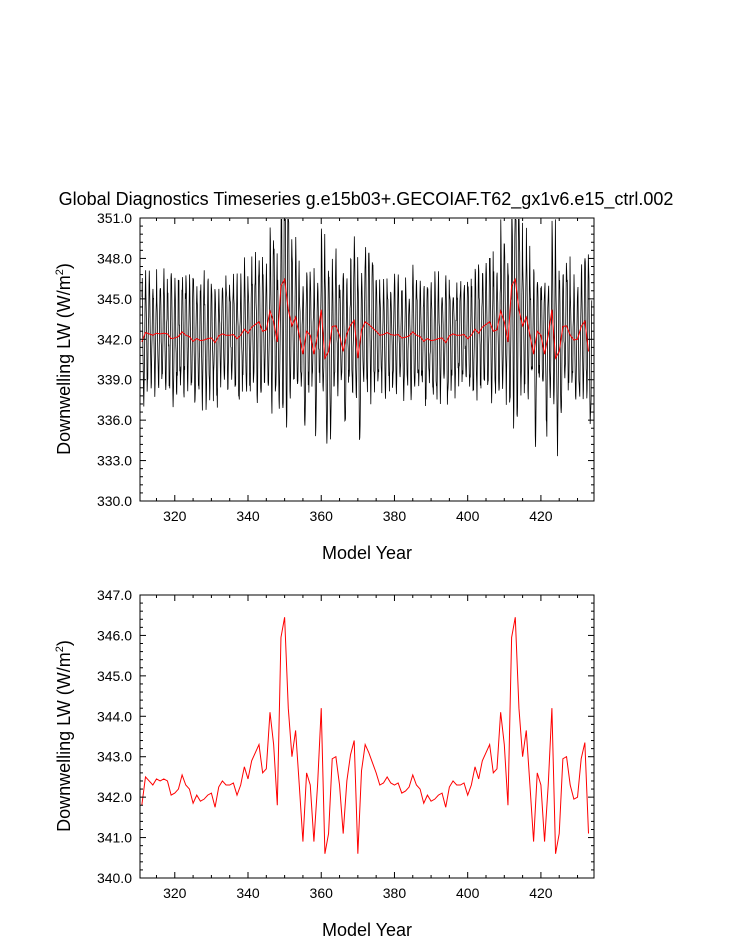 The height and width of the screenshot is (945, 733). Describe the element at coordinates (114, 380) in the screenshot. I see `top-ytick-label: 339.0` at that location.